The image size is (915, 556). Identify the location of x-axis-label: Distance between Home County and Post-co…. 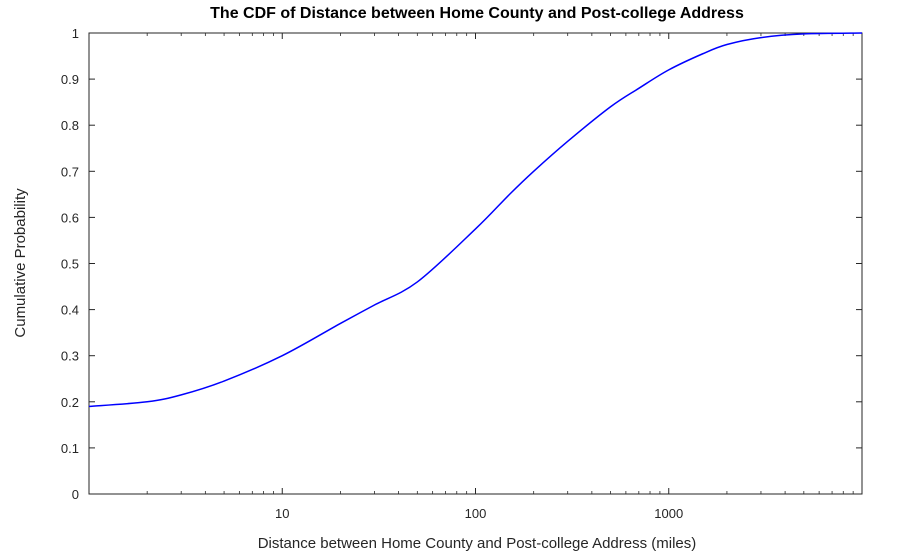
(477, 543).